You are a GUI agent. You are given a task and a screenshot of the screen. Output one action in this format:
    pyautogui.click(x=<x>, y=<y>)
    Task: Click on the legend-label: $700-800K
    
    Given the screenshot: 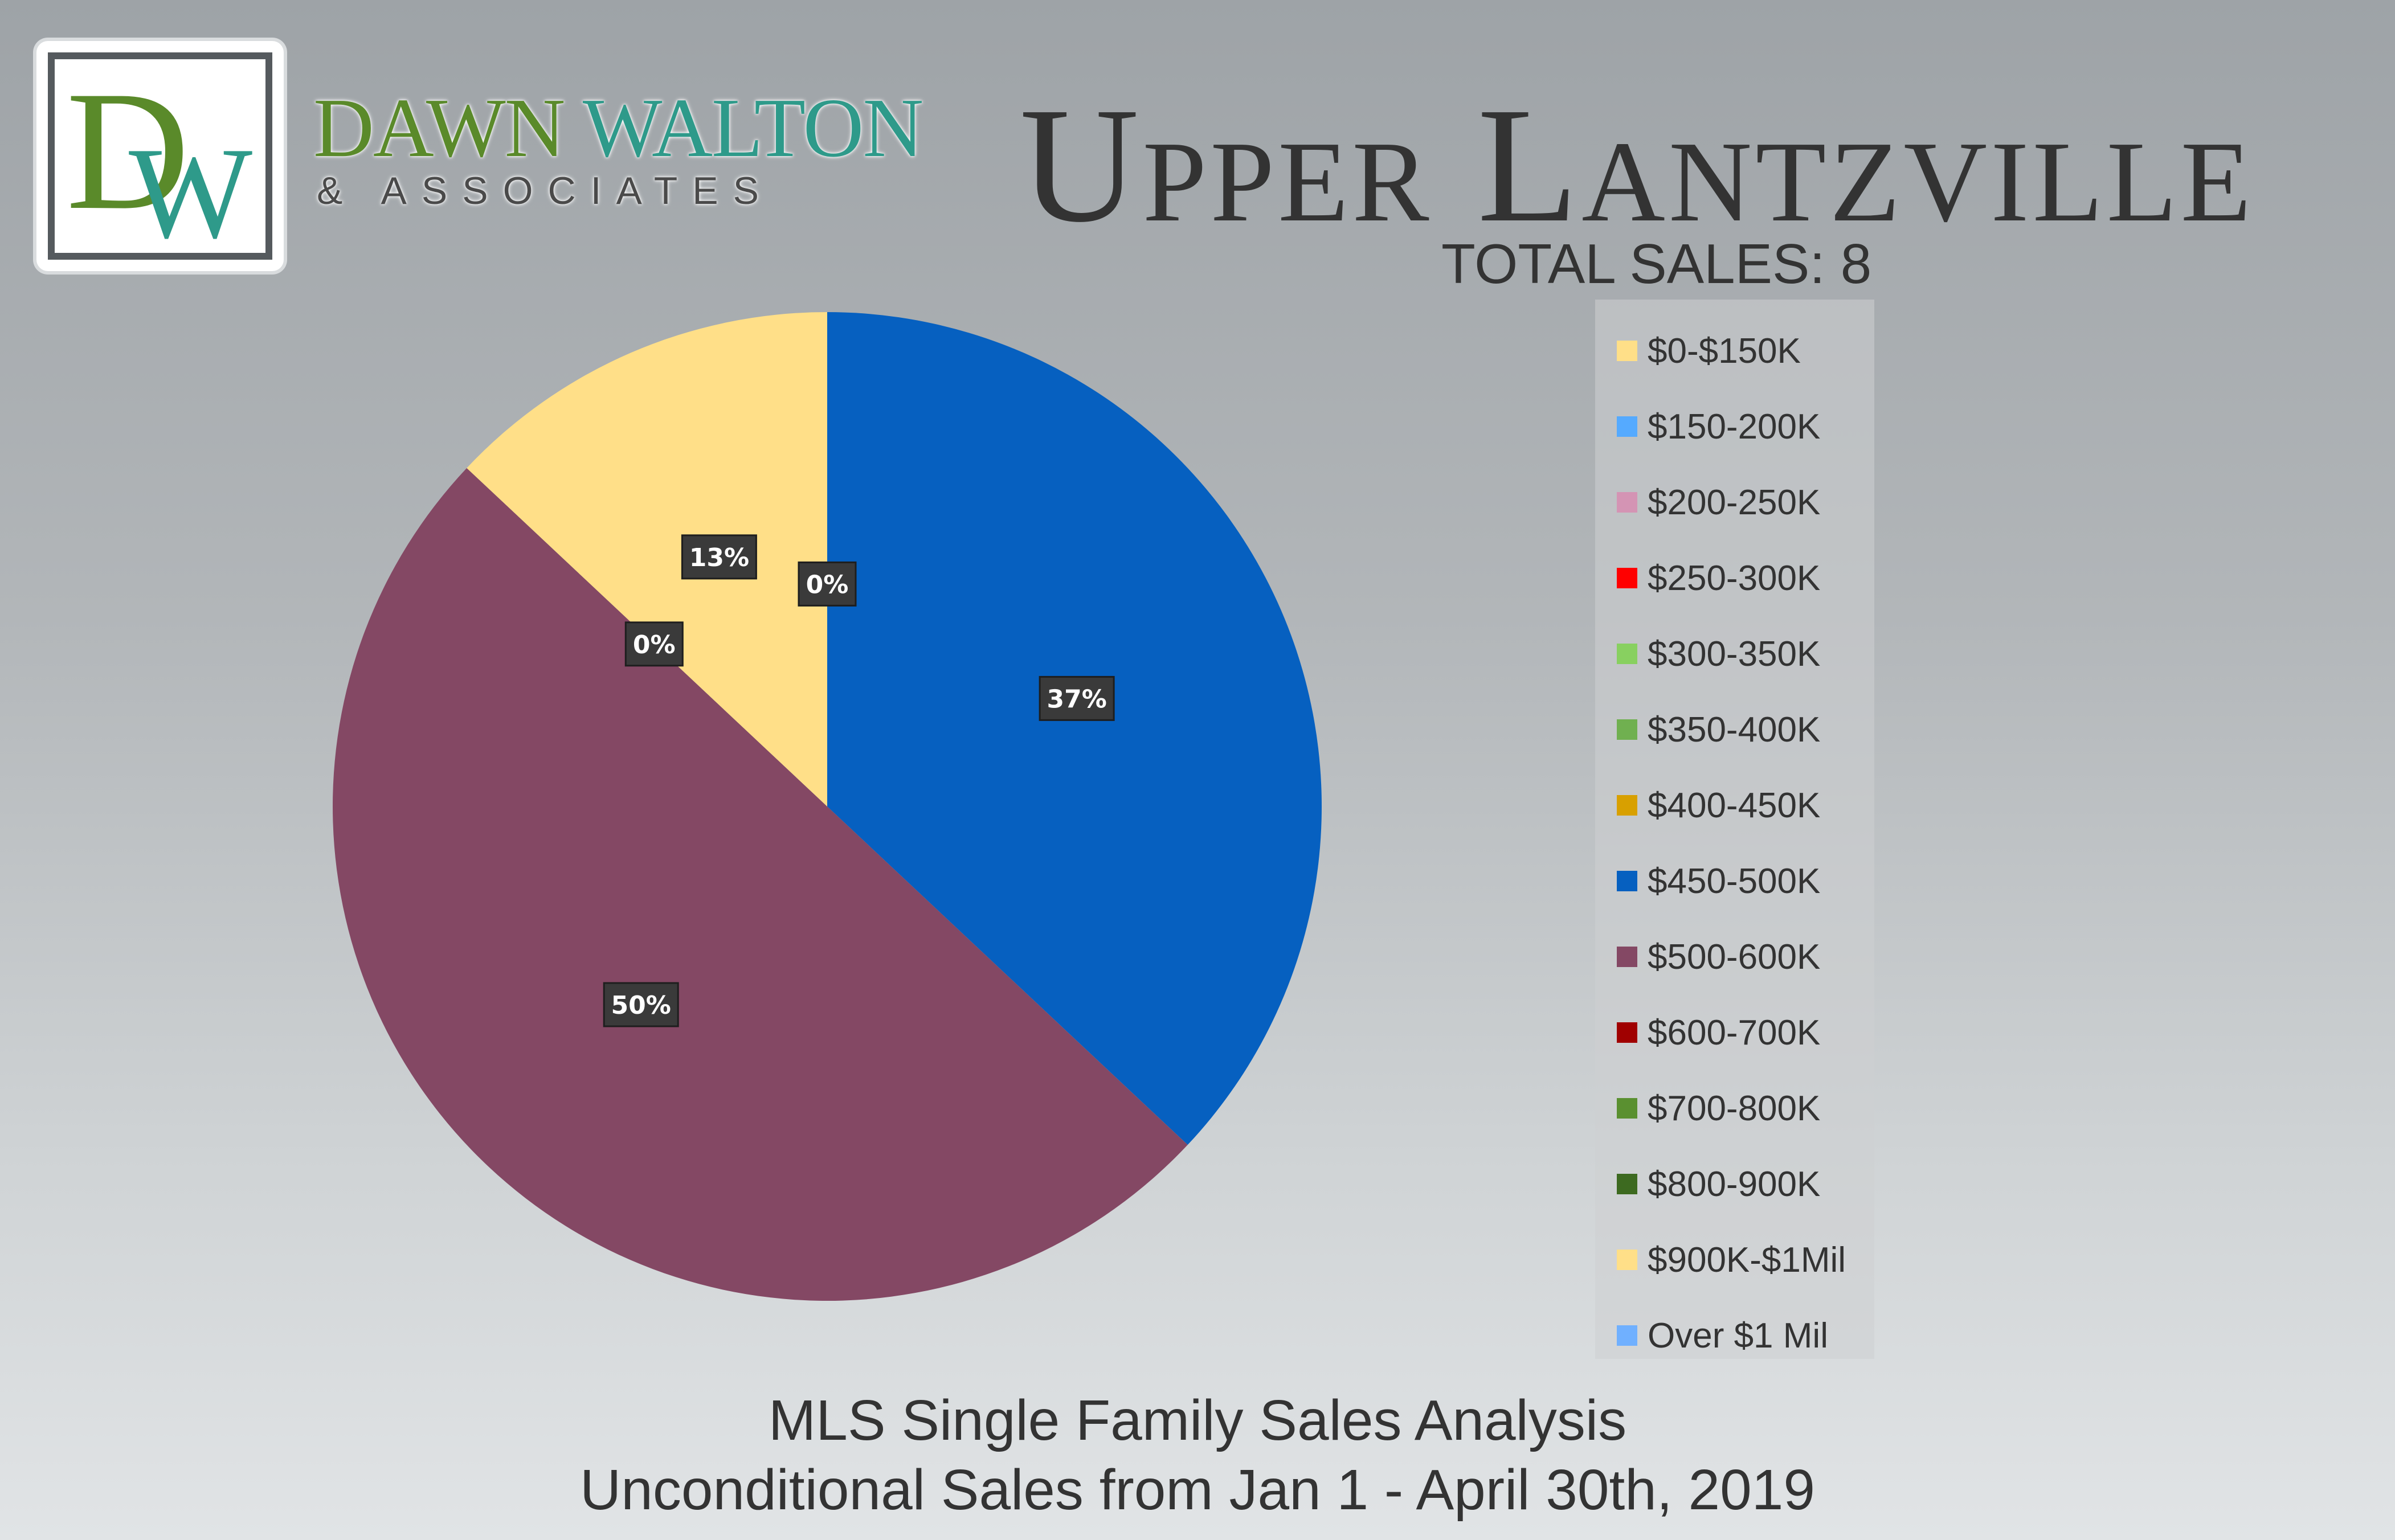 What is the action you would take?
    pyautogui.click(x=1734, y=1108)
    